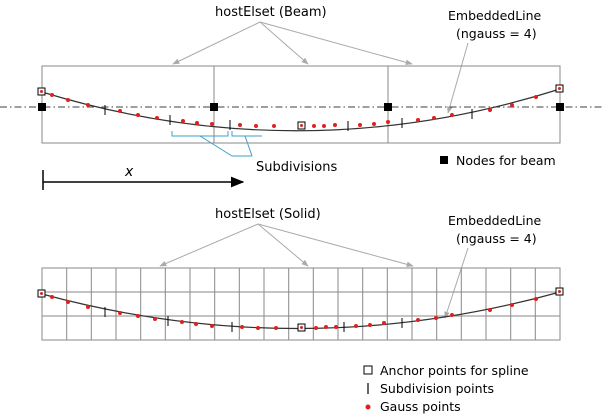 The image size is (602, 418). I want to click on beam-gauss-points, so click(294, 110).